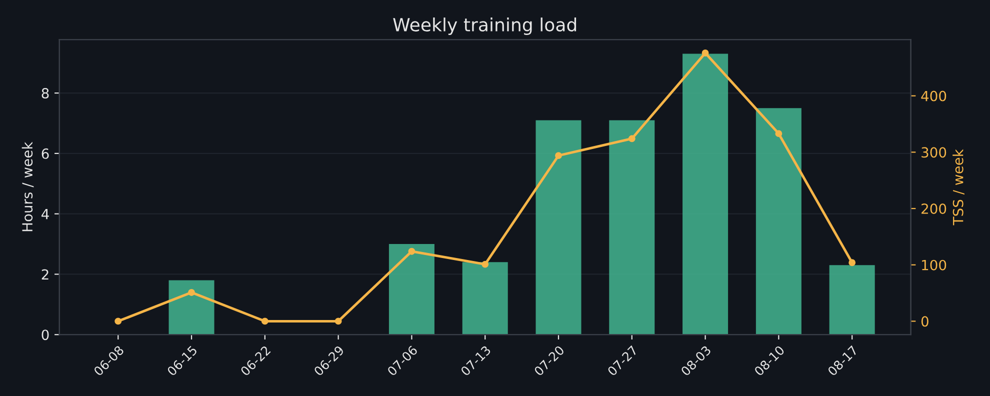 The image size is (990, 396). I want to click on y2-tick-label: 0, so click(924, 321).